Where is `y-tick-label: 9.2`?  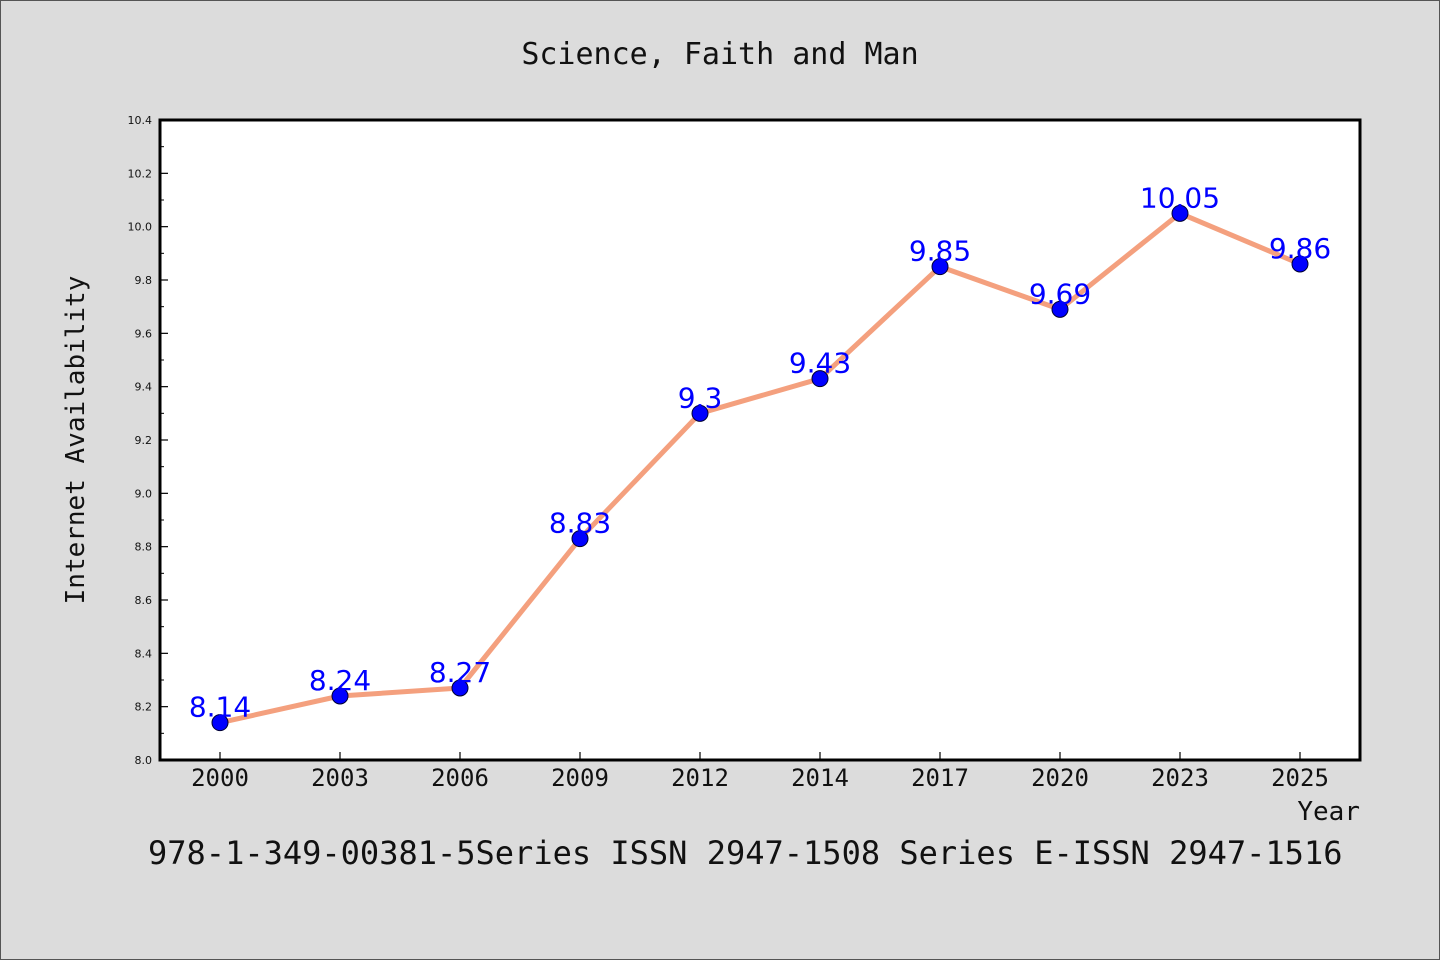 y-tick-label: 9.2 is located at coordinates (144, 440).